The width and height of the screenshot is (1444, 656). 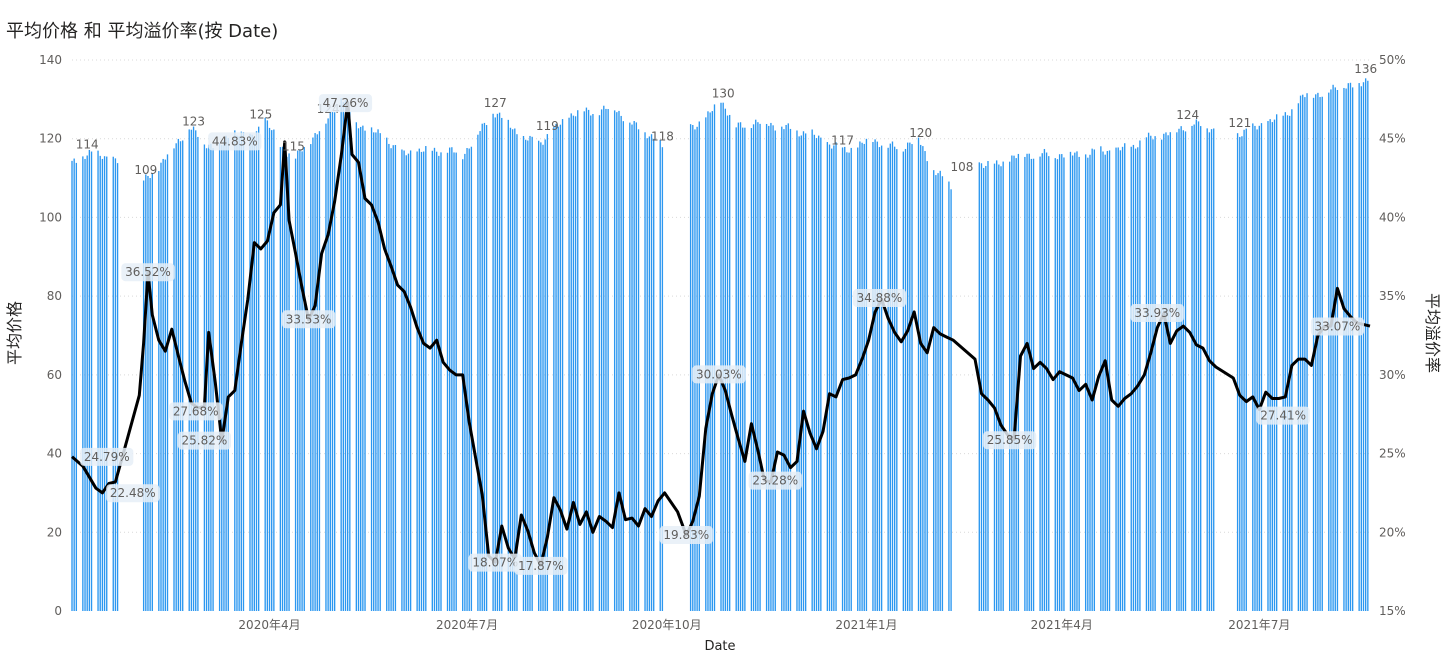 What do you see at coordinates (1187, 115) in the screenshot?
I see `price-data-label: 124` at bounding box center [1187, 115].